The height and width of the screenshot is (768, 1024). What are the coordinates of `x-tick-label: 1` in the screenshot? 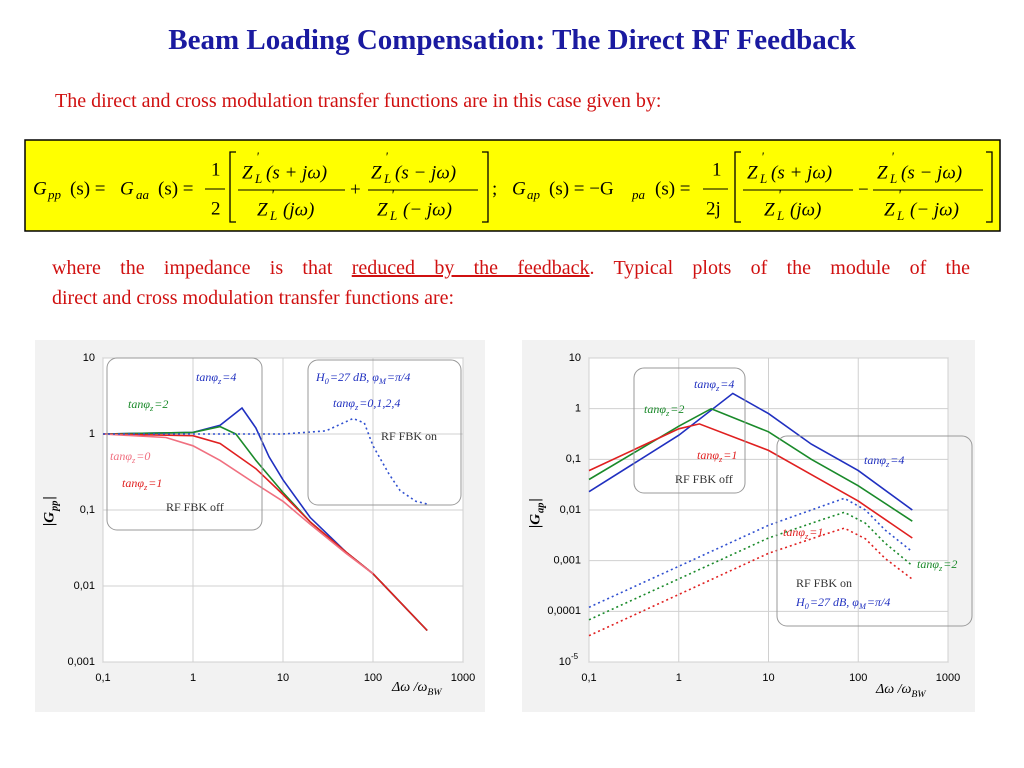 It's located at (193, 678).